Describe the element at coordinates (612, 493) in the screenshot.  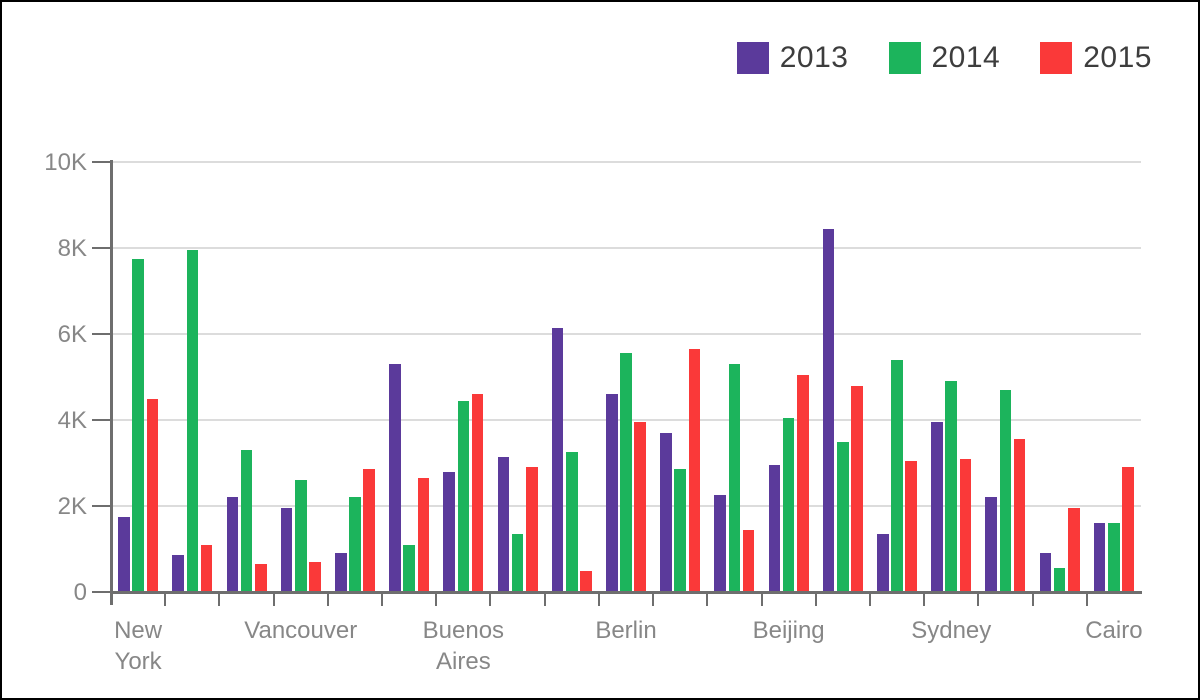
I see `bar-2013-Berlin` at that location.